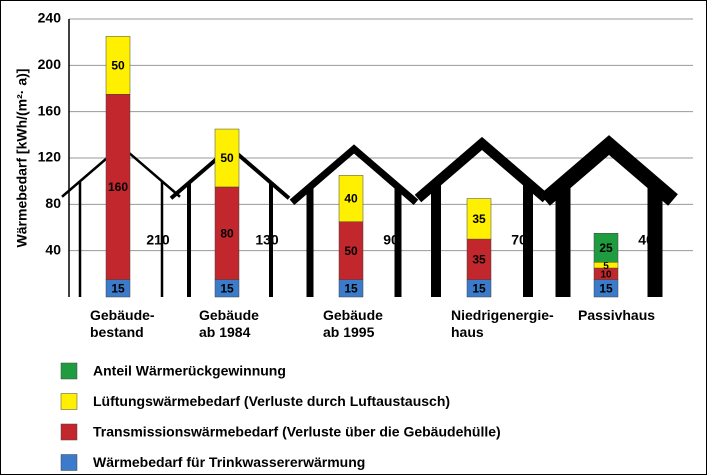 This screenshot has height=475, width=707. I want to click on x-tick-label: Gebäude- bestand, so click(122, 323).